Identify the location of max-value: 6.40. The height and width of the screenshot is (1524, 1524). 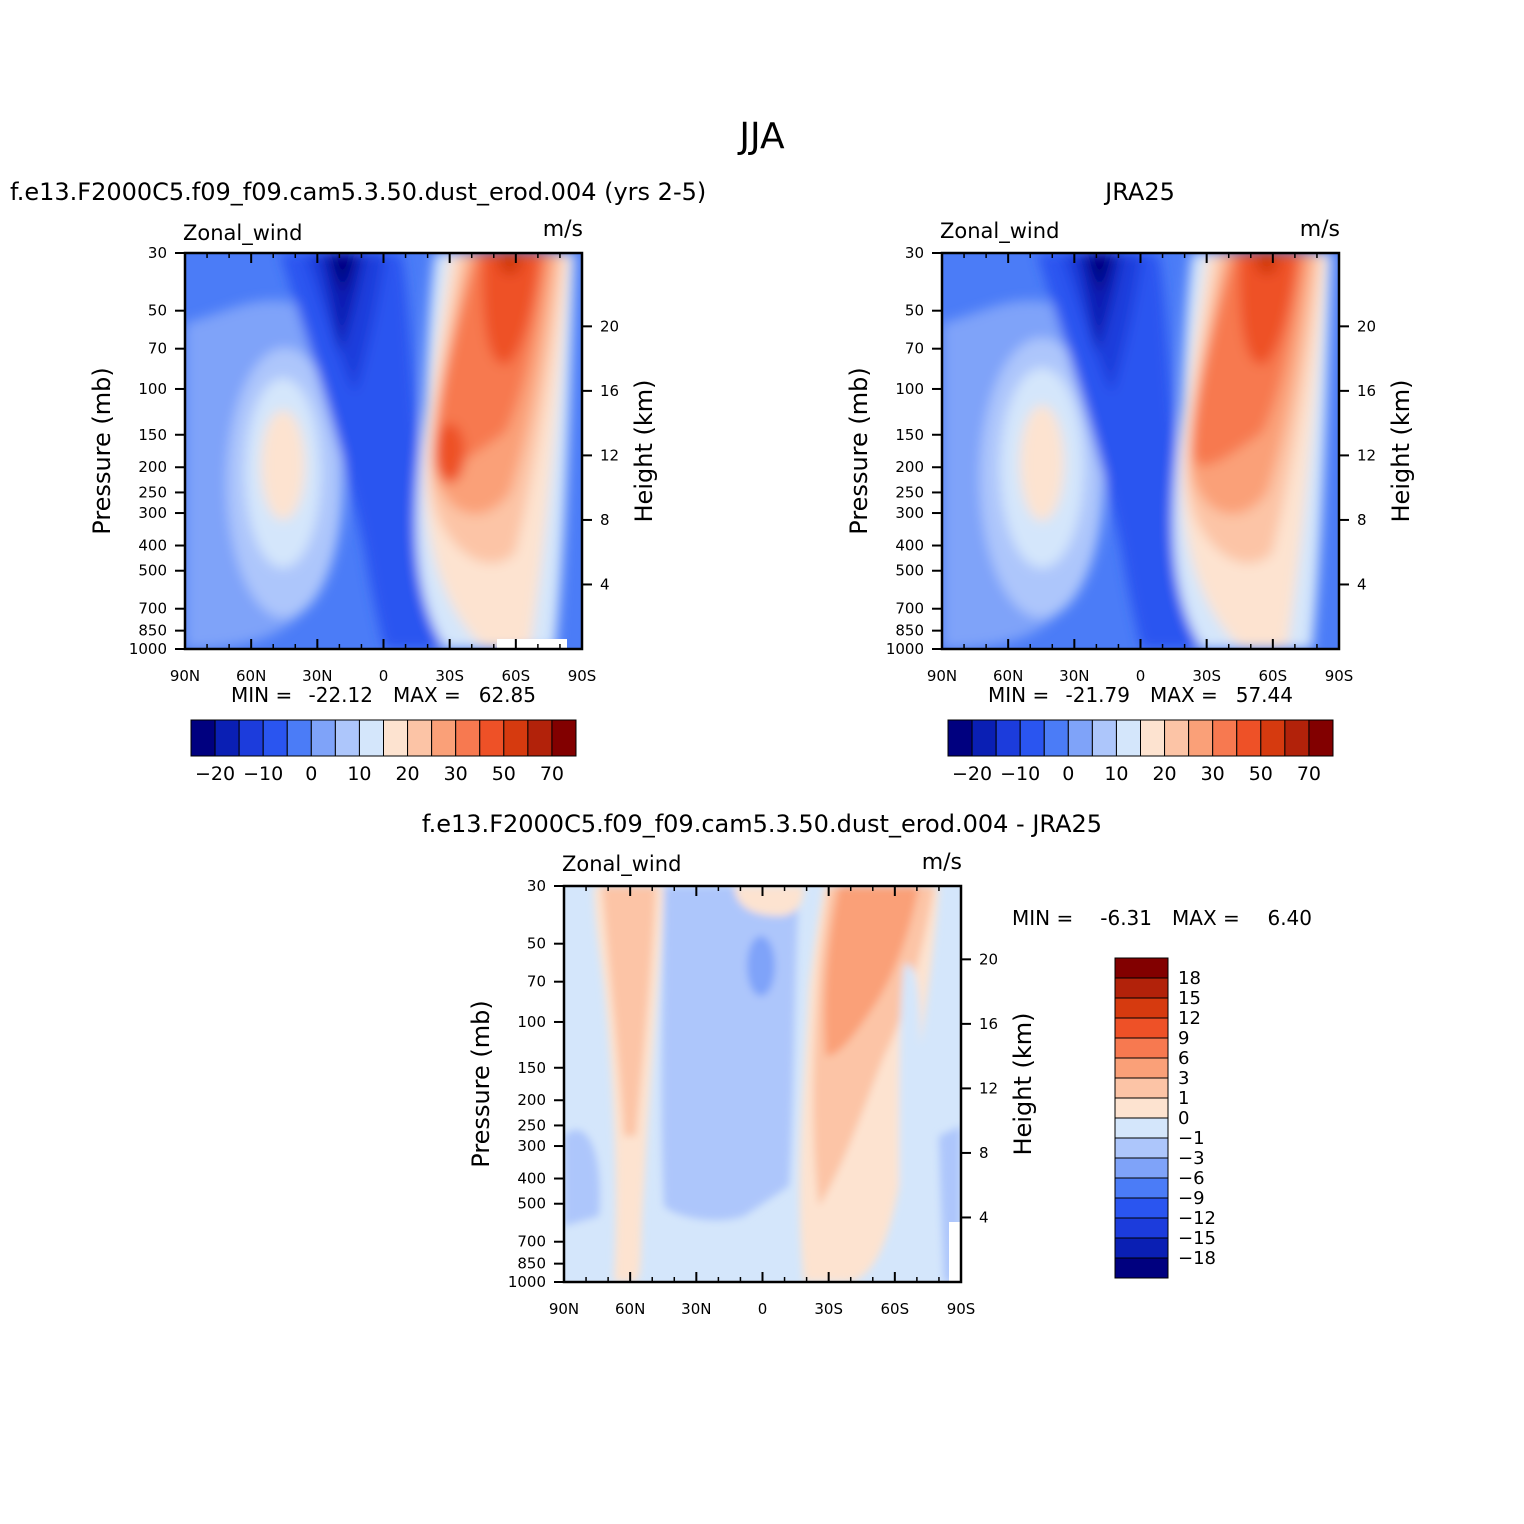
(1289, 918).